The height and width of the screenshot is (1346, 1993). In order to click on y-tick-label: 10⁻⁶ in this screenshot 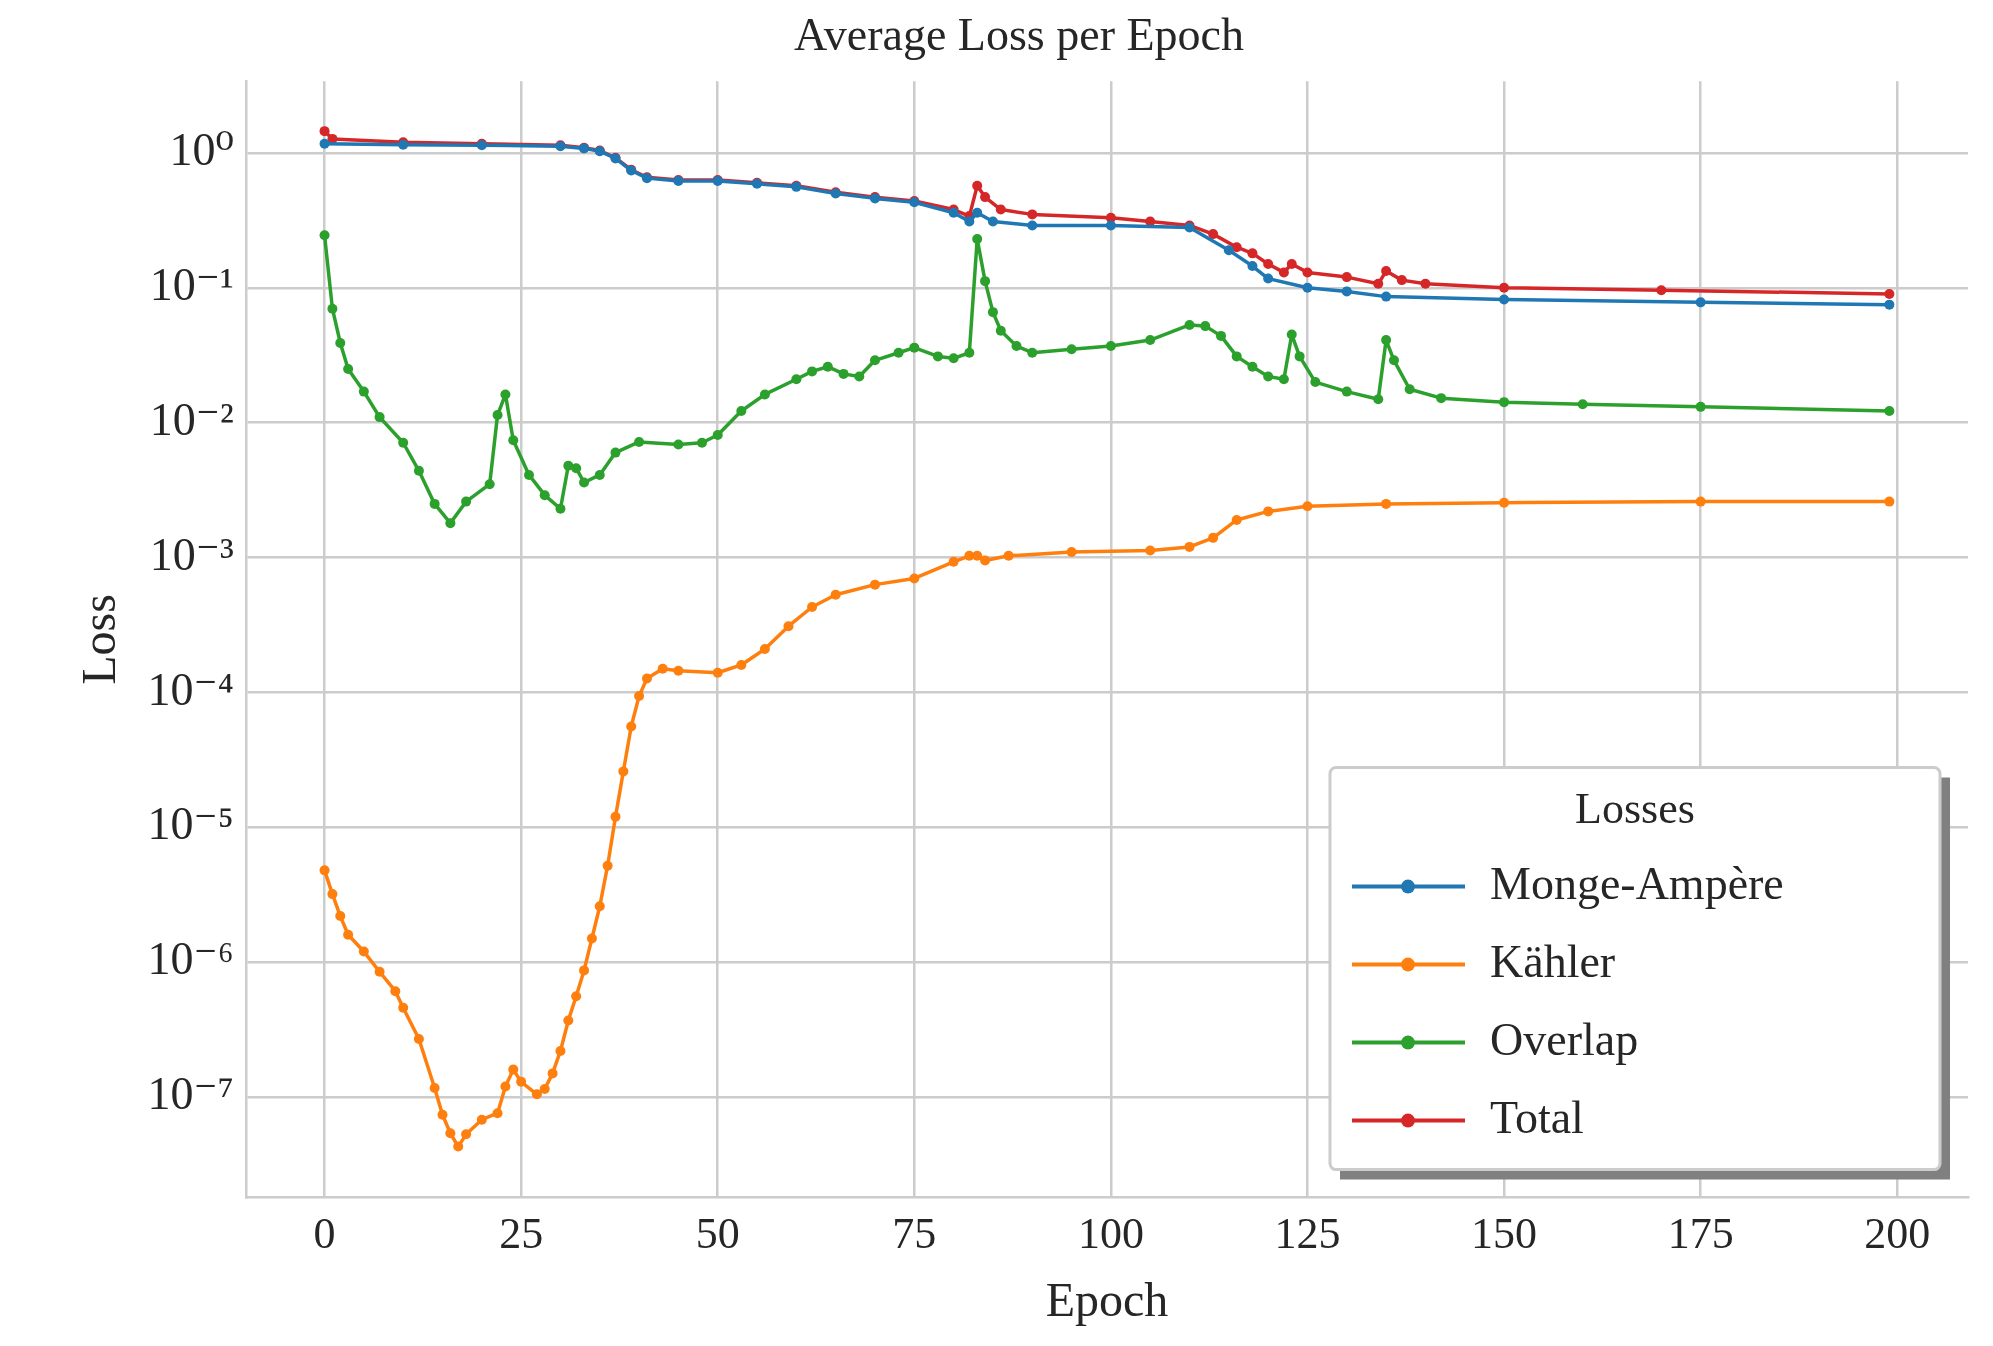, I will do `click(190, 959)`.